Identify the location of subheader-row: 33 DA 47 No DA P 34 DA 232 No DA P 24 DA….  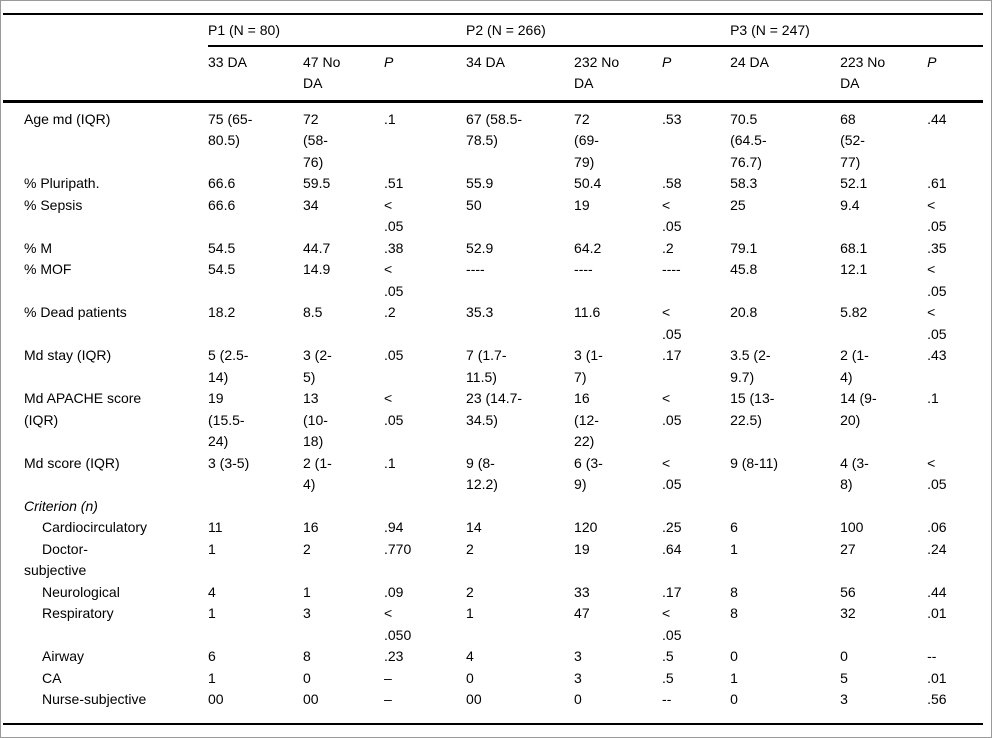
(493, 74).